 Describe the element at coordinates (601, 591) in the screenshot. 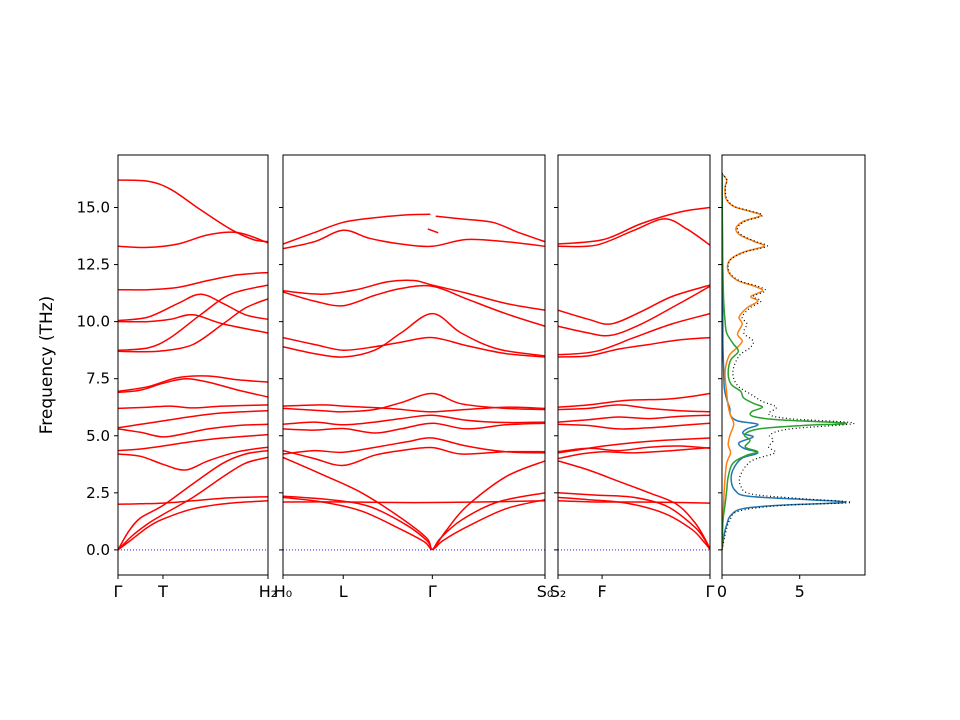

I see `x-tick-label: F` at that location.